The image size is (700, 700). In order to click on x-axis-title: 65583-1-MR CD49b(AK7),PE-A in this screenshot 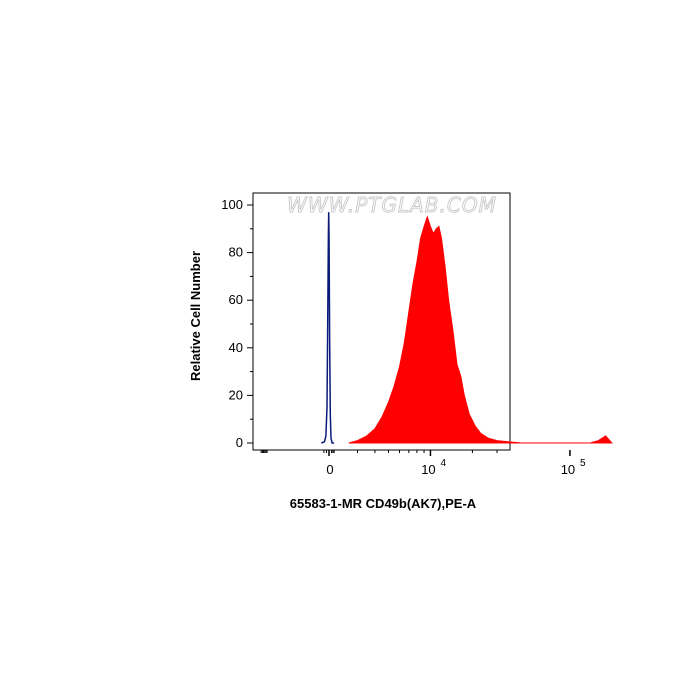, I will do `click(383, 503)`.